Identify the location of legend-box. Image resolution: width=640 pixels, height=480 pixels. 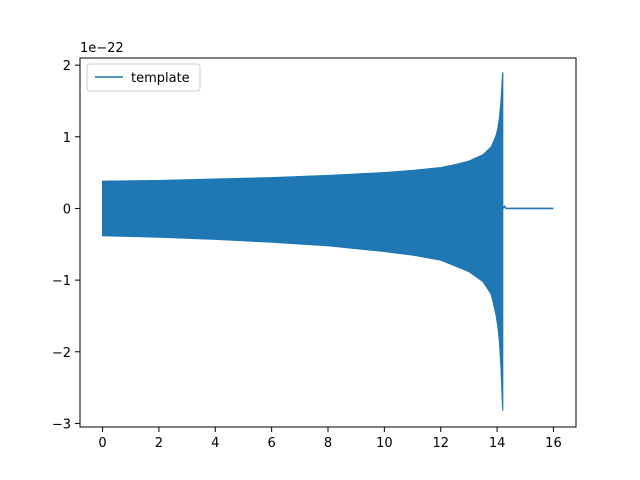
(143, 77).